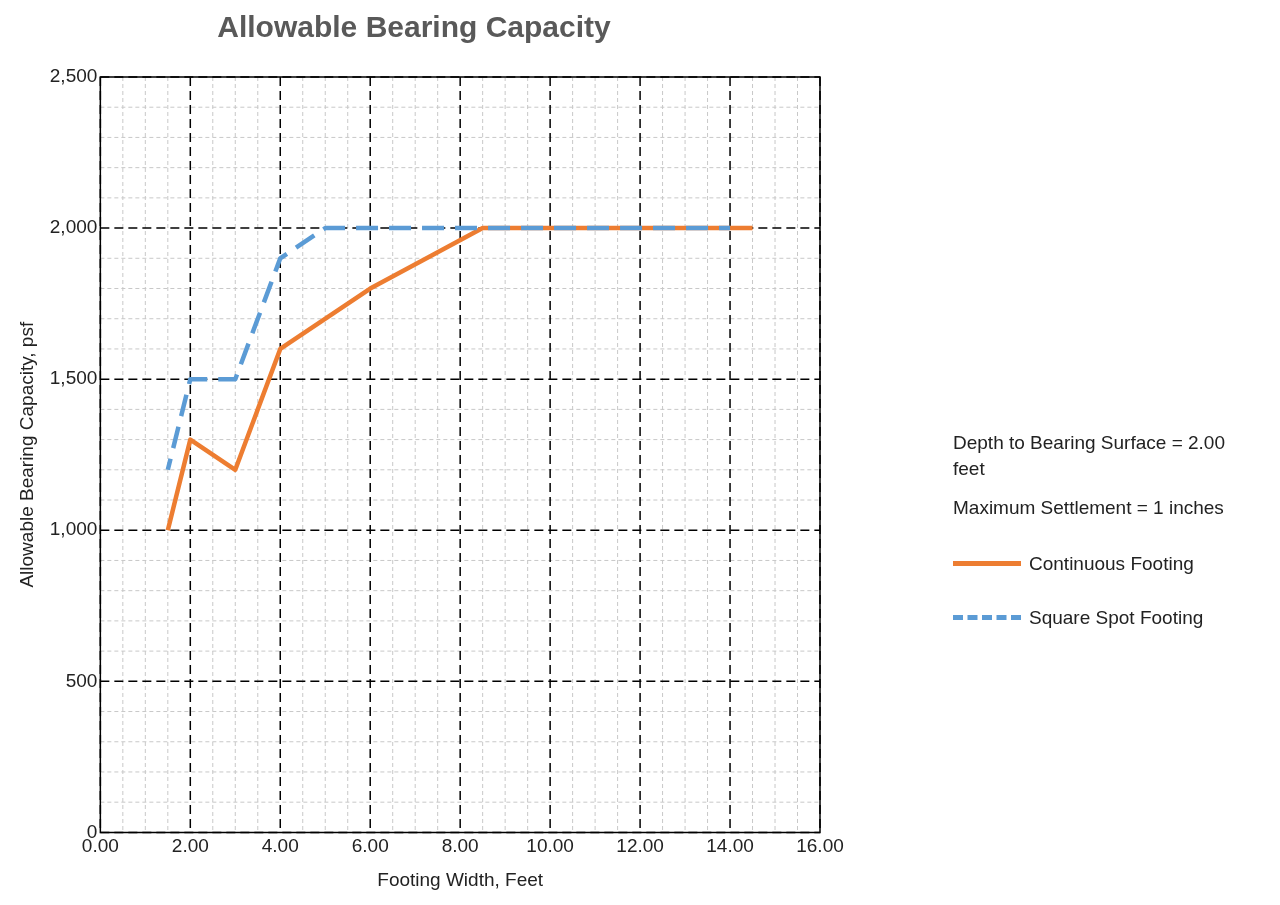 This screenshot has width=1280, height=905. I want to click on y-tick-label: 2,000, so click(73, 227).